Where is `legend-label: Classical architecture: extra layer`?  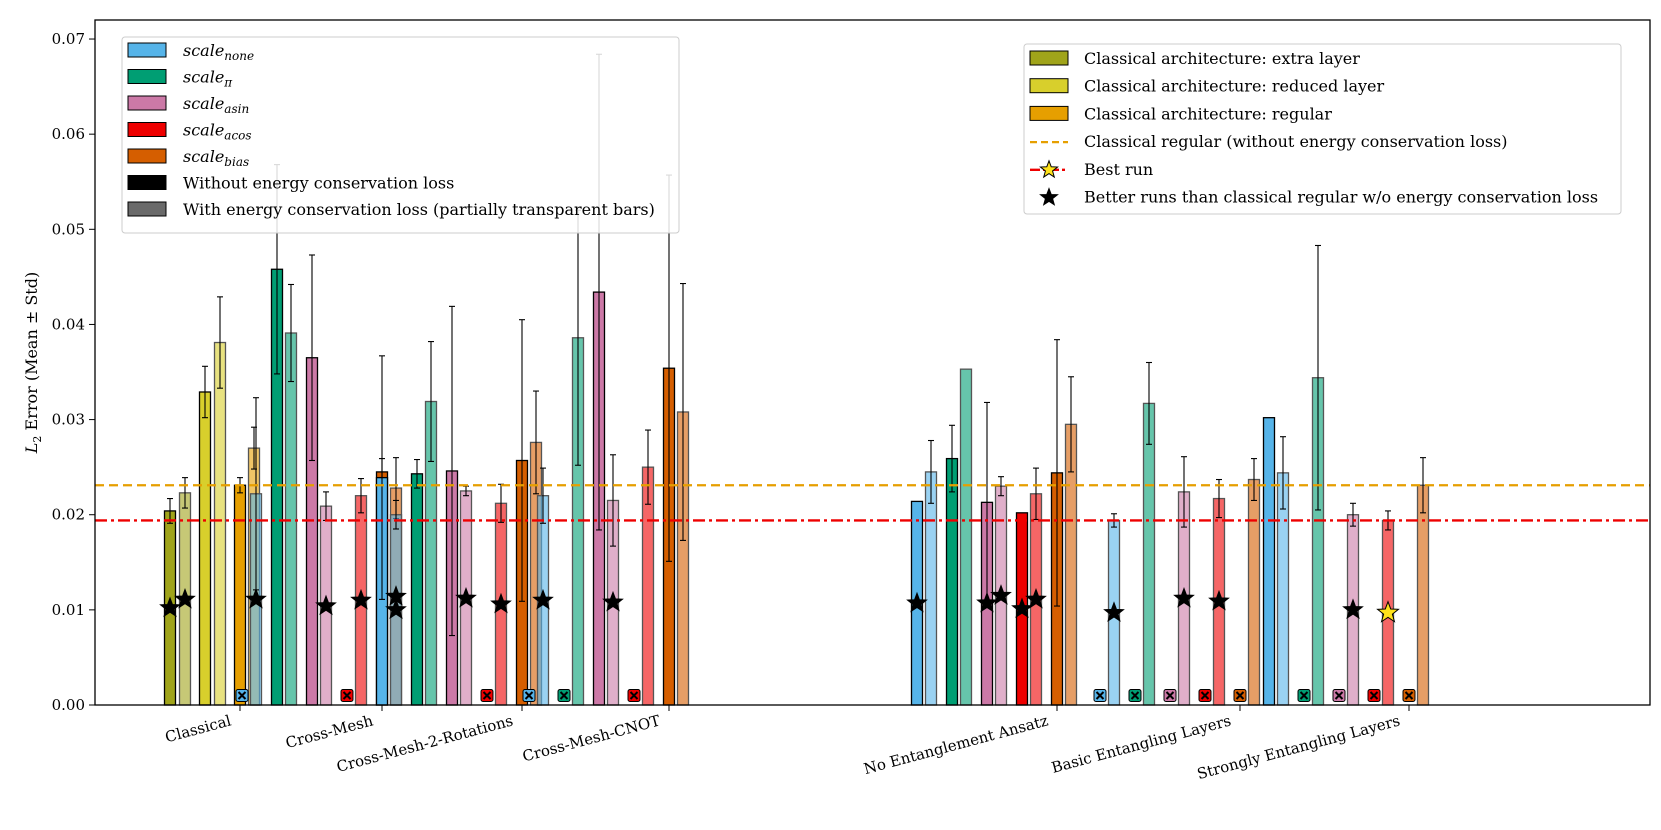 legend-label: Classical architecture: extra layer is located at coordinates (1222, 58).